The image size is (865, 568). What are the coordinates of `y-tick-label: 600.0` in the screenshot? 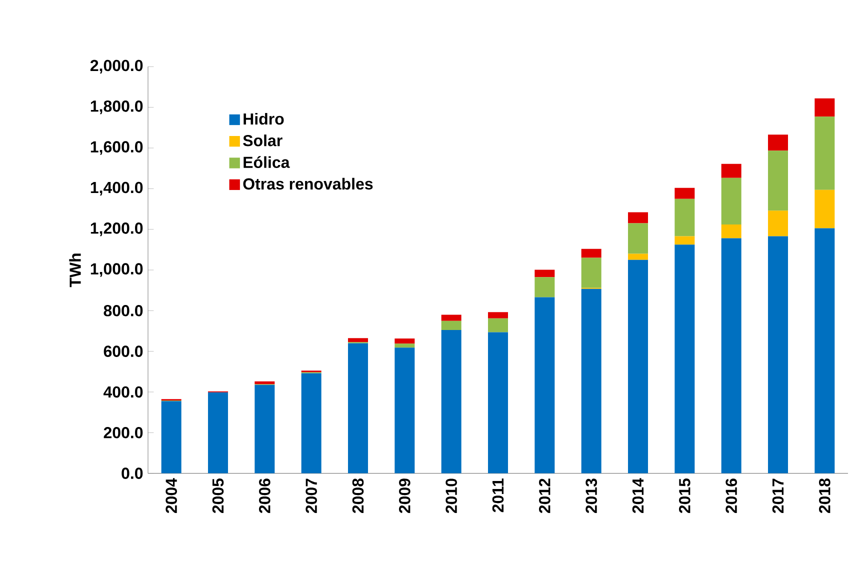 It's located at (123, 351).